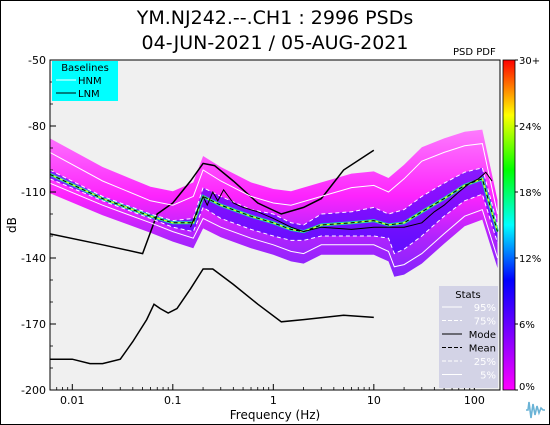  I want to click on colorbar: 30+ 24% 18% 12% 6% 0%, so click(521, 224).